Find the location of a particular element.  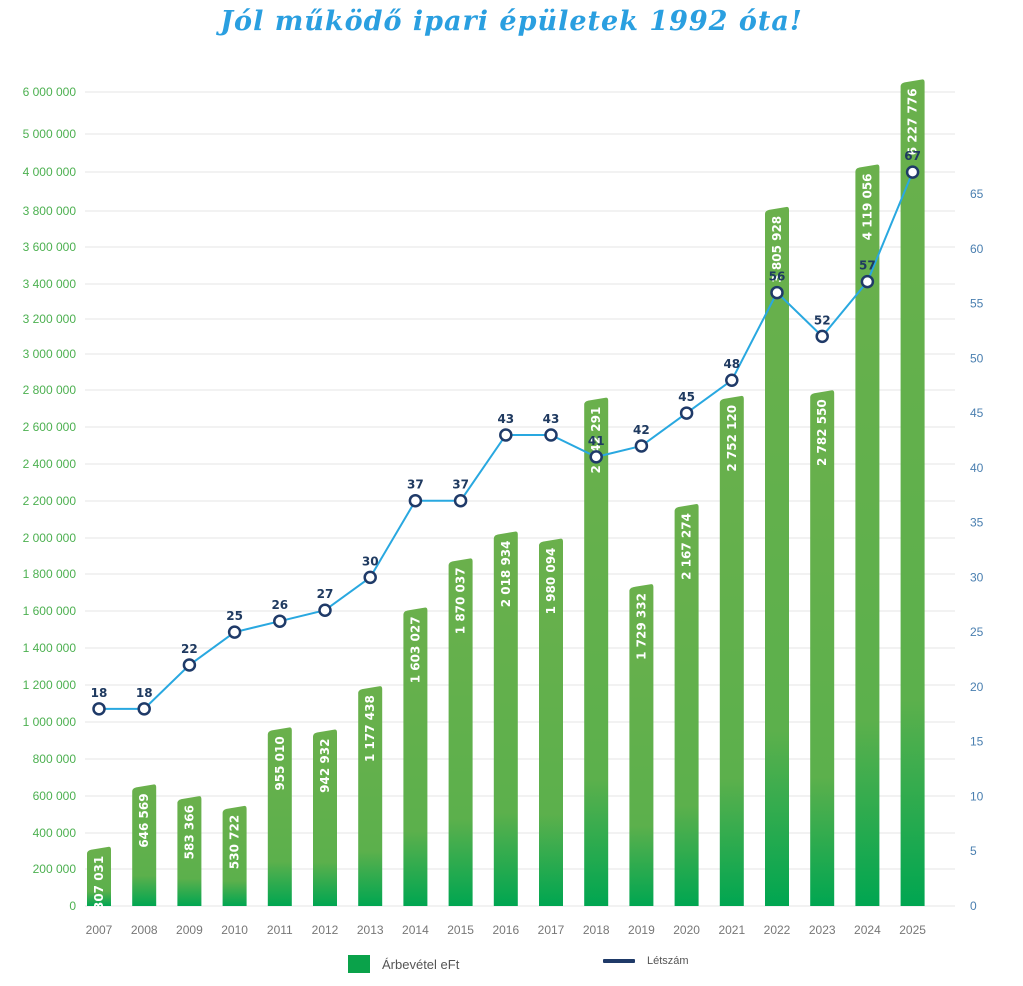

x-tick-label: 2016 is located at coordinates (505, 930).